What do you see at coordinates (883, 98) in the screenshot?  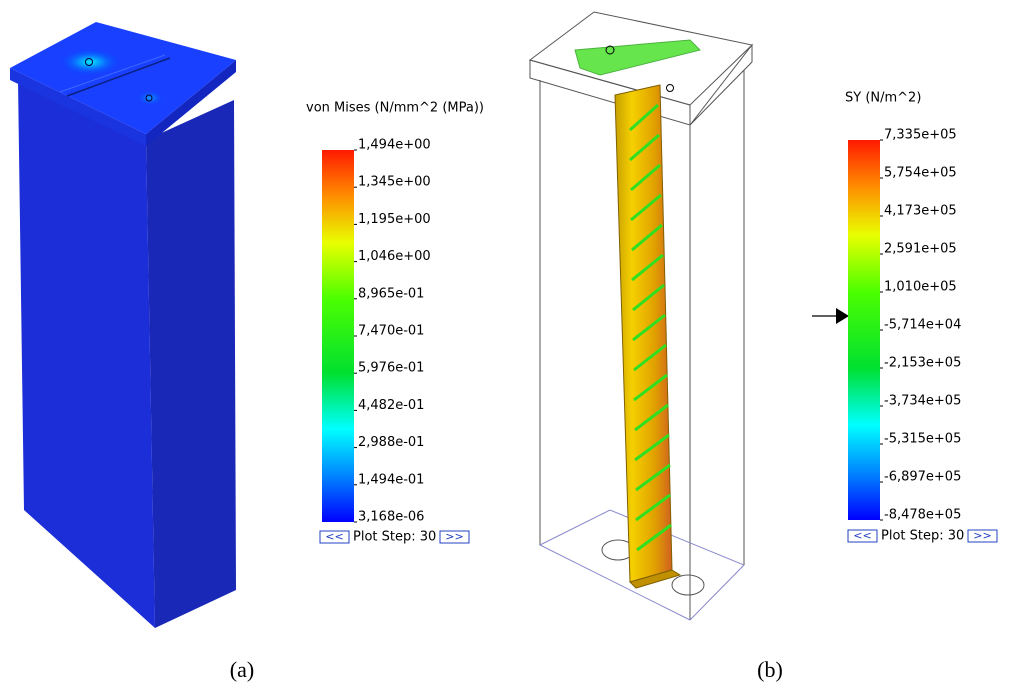 I see `legend-title: SY (N/m^2)` at bounding box center [883, 98].